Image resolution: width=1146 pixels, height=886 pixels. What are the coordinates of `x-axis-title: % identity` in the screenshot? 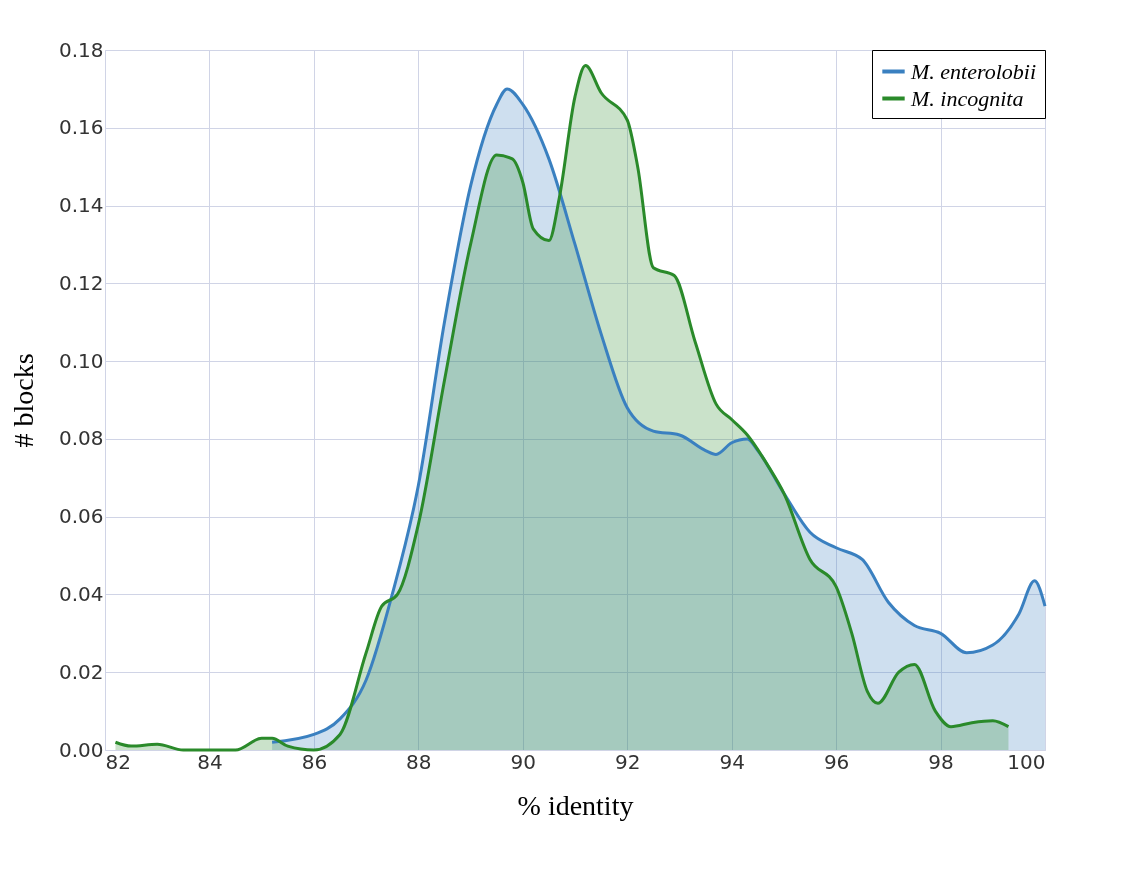 It's located at (575, 805).